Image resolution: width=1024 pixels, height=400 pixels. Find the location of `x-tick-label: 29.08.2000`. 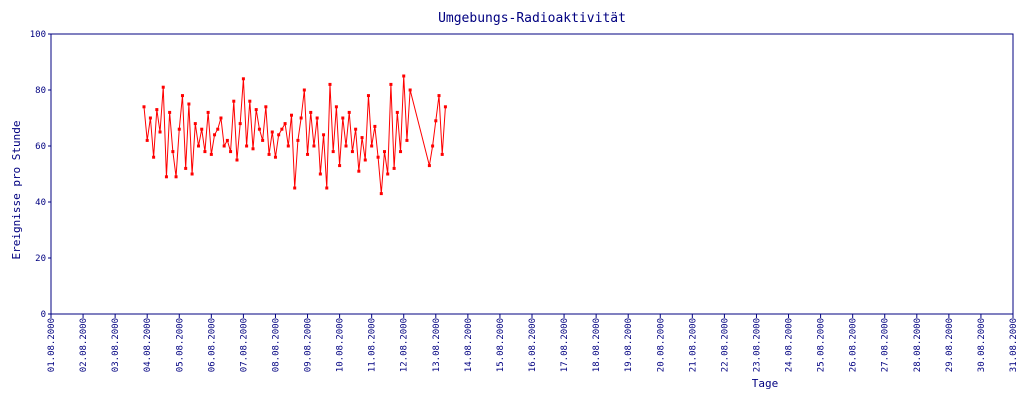

x-tick-label: 29.08.2000 is located at coordinates (950, 345).